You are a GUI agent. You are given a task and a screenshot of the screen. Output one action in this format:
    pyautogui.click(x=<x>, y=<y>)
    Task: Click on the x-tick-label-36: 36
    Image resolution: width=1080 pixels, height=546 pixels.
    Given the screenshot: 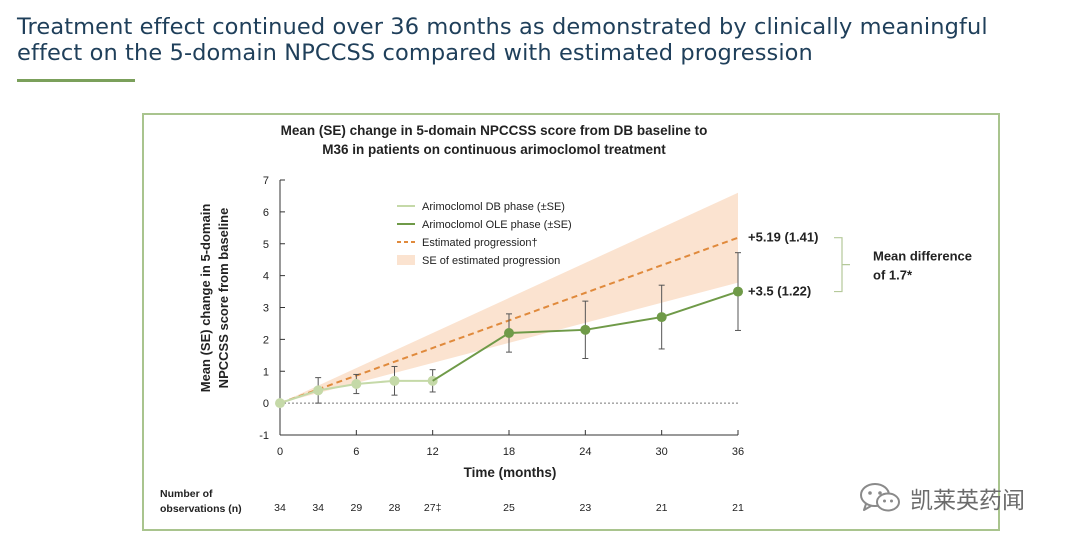 What is the action you would take?
    pyautogui.click(x=738, y=452)
    